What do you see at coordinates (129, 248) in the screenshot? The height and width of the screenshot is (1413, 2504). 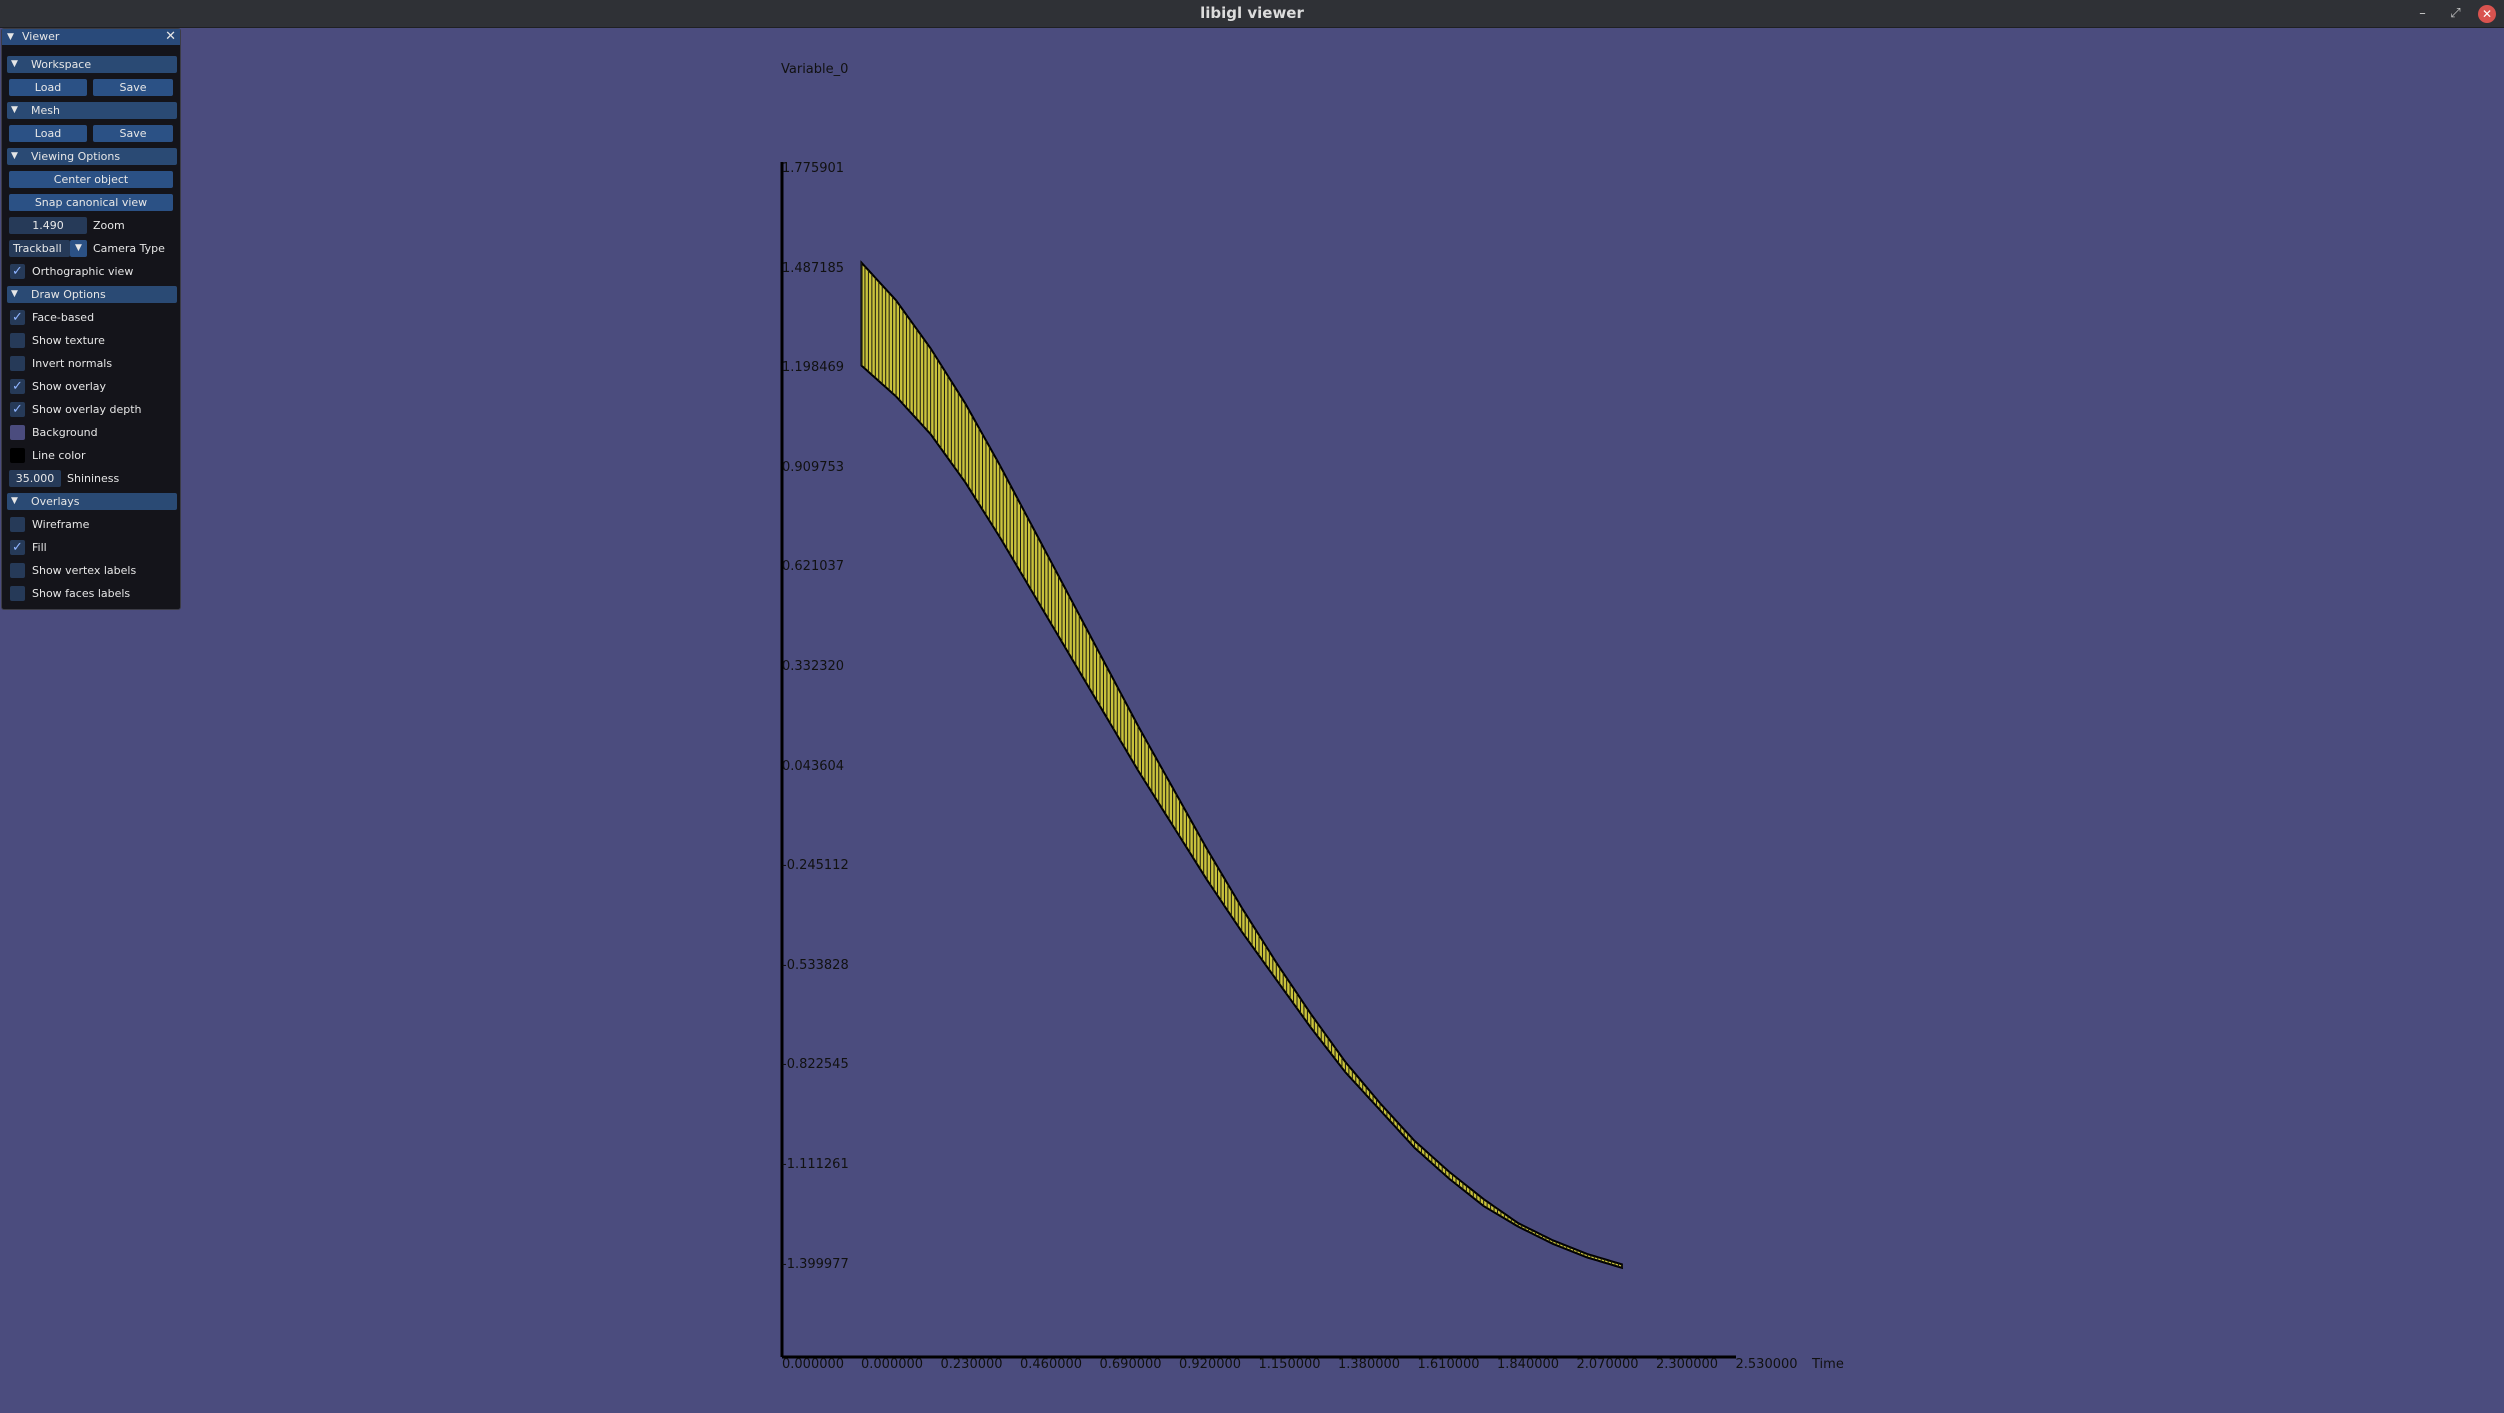 I see `camera-type-label: Camera Type` at bounding box center [129, 248].